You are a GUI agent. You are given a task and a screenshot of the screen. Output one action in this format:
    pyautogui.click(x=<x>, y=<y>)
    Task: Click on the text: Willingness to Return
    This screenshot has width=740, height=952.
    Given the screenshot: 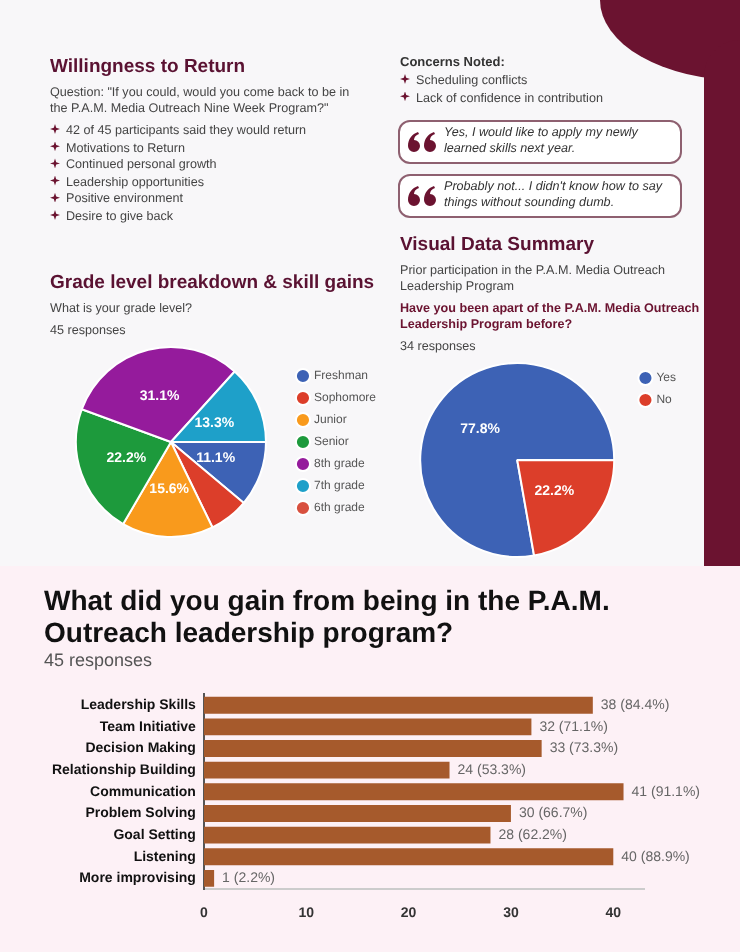 What is the action you would take?
    pyautogui.click(x=149, y=67)
    